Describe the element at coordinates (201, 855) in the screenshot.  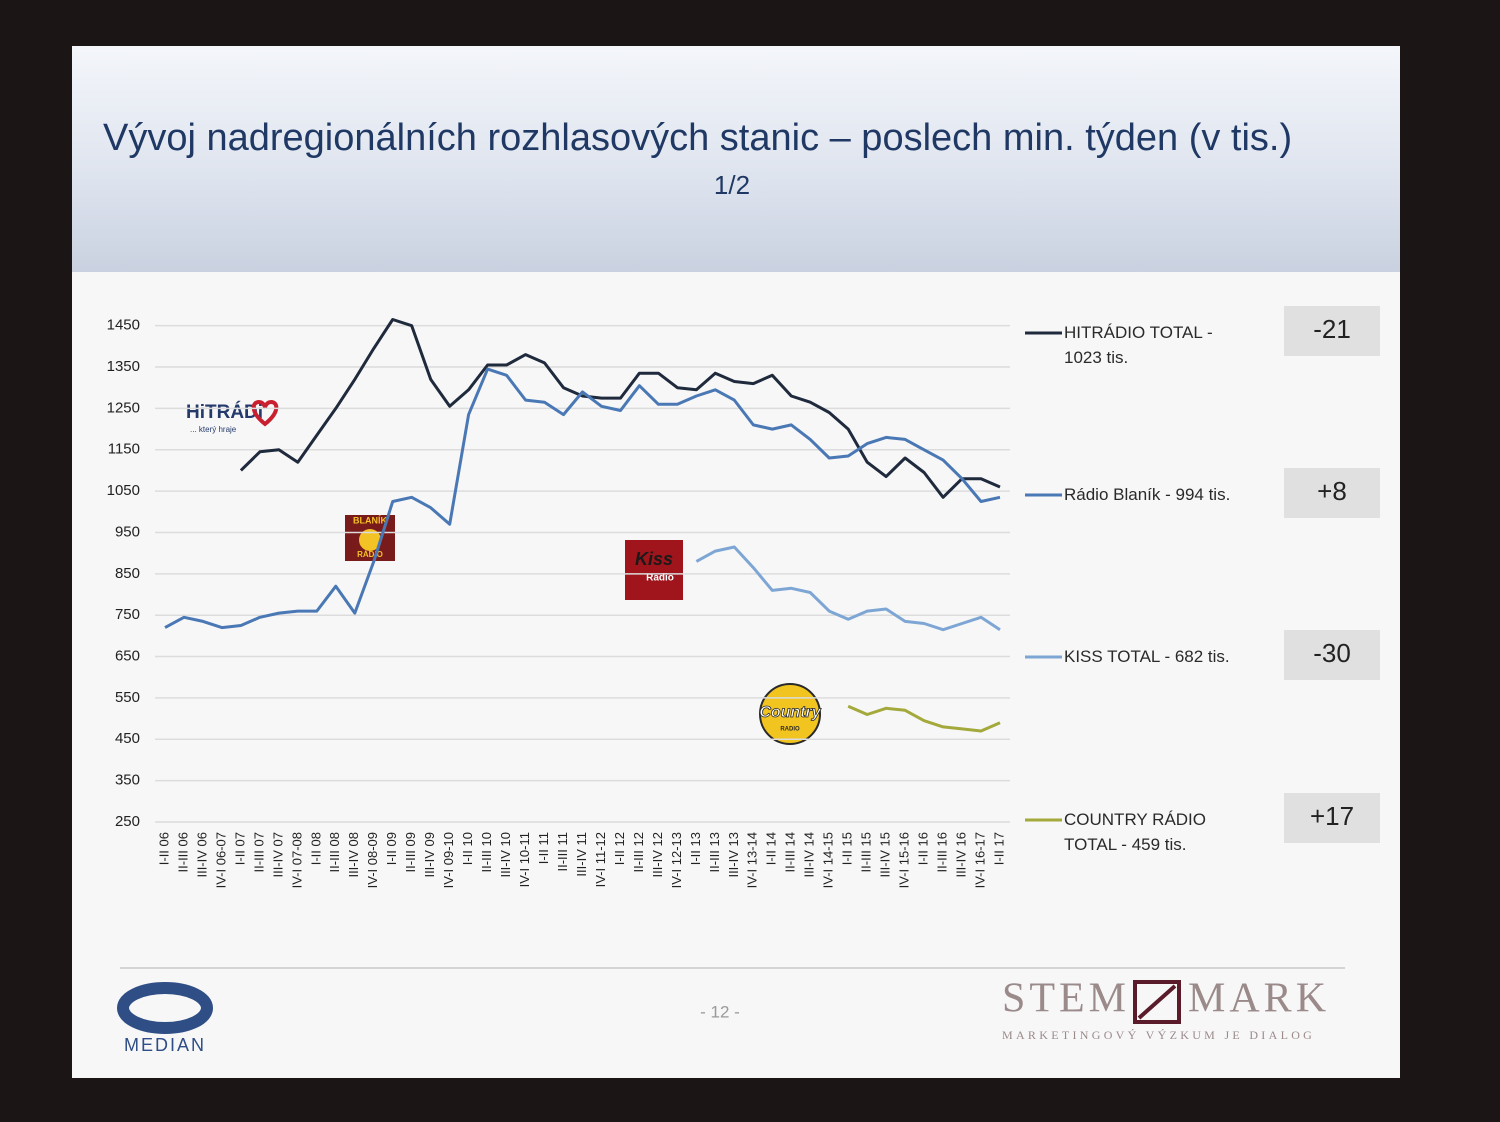
I see `x-tick-label: III-IV 06` at that location.